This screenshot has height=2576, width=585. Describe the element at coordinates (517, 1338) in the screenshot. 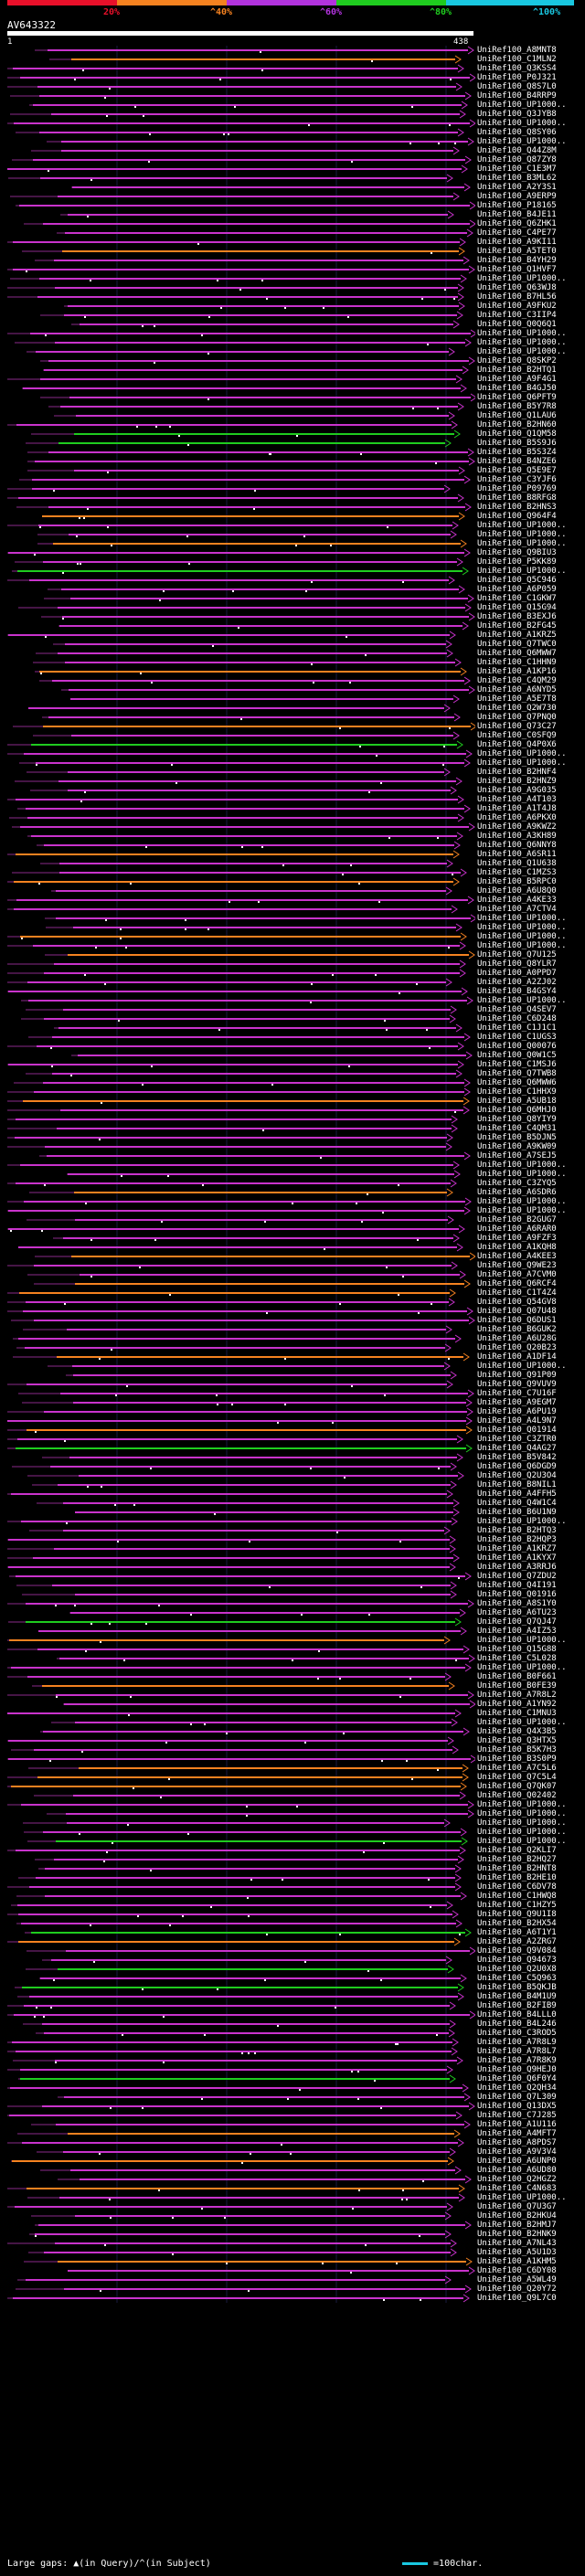

I see `hit-name: UniRef100_A6U28G` at that location.